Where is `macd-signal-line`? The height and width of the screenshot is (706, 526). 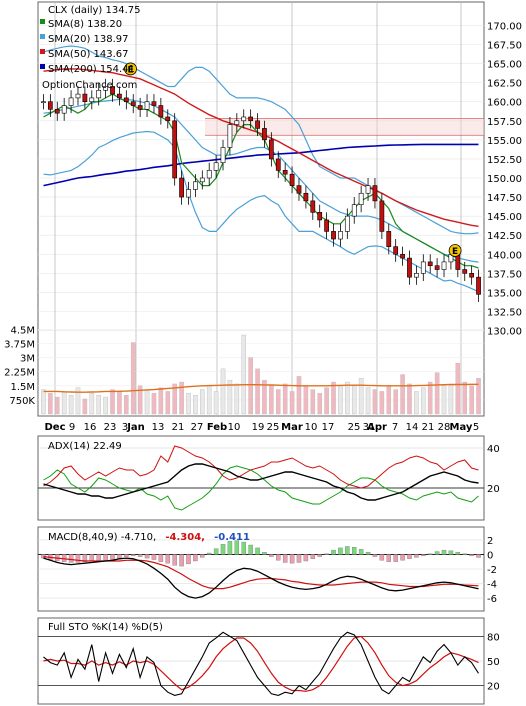 macd-signal-line is located at coordinates (261, 573).